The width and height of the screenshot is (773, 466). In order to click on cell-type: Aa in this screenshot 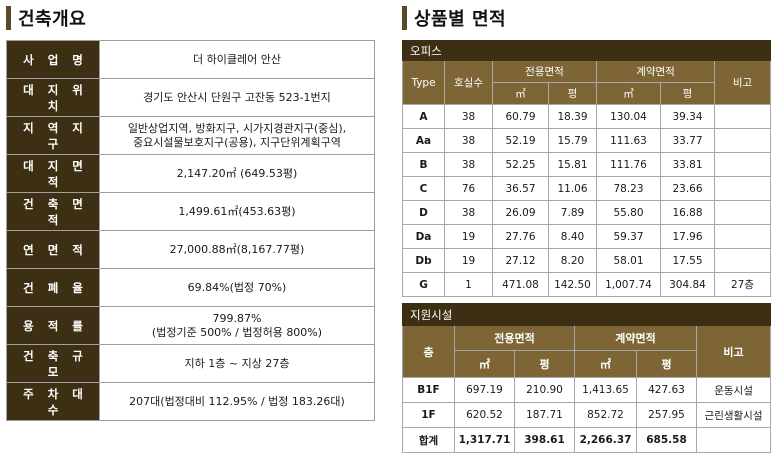, I will do `click(423, 140)`.